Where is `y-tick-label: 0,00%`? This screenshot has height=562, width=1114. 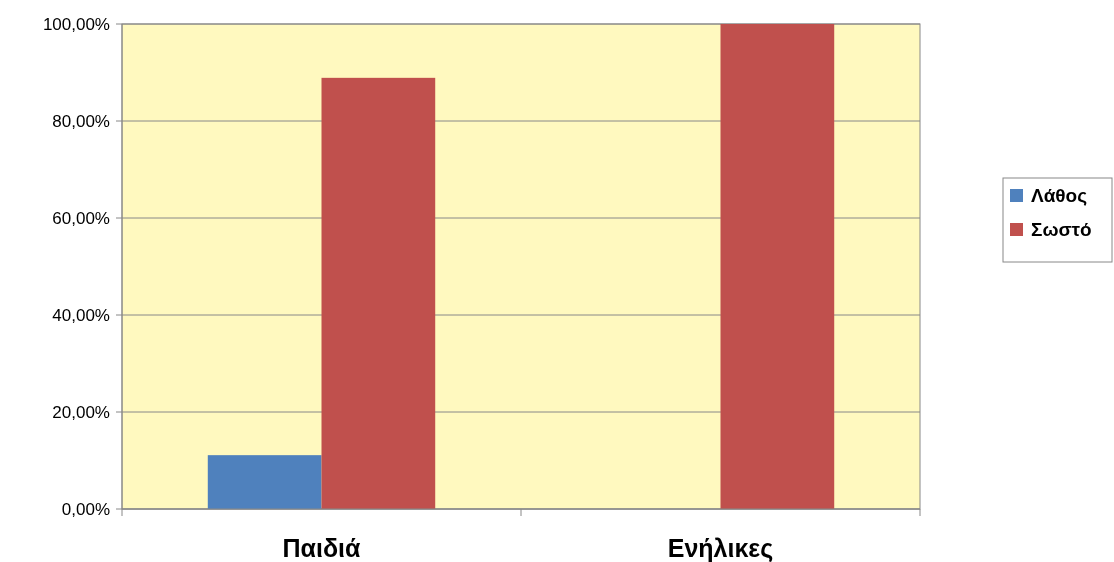
y-tick-label: 0,00% is located at coordinates (85, 509).